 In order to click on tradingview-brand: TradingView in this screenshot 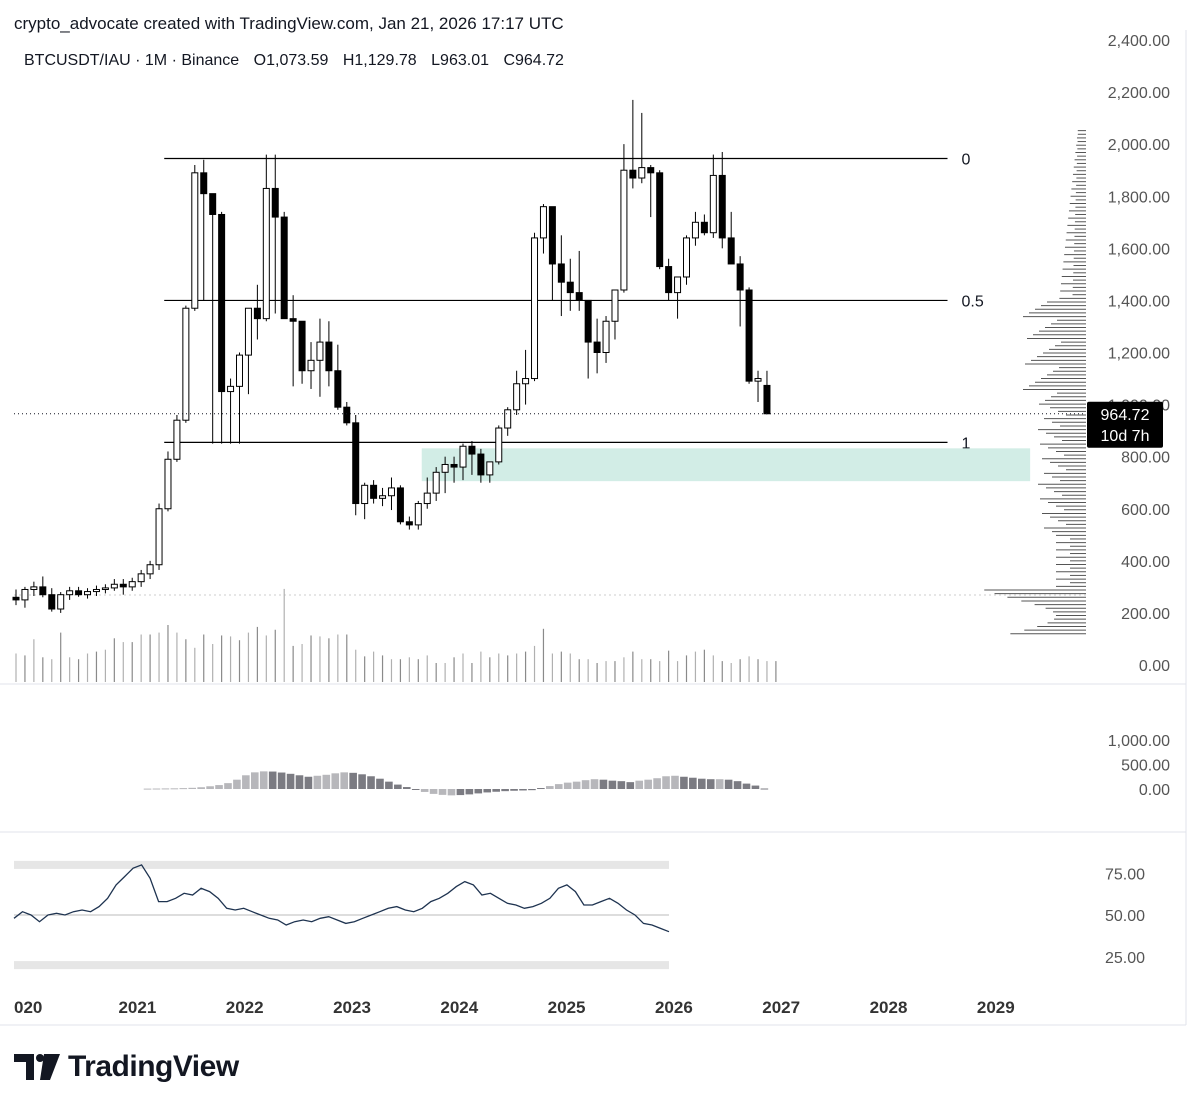, I will do `click(126, 1067)`.